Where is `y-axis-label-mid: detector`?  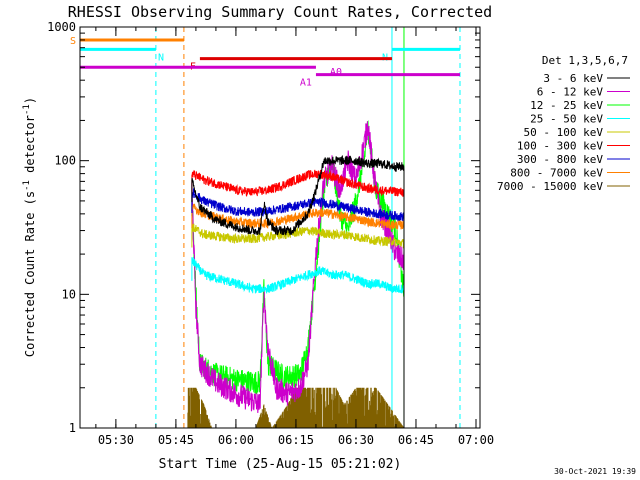
y-axis-label-mid: detector is located at coordinates (30, 147).